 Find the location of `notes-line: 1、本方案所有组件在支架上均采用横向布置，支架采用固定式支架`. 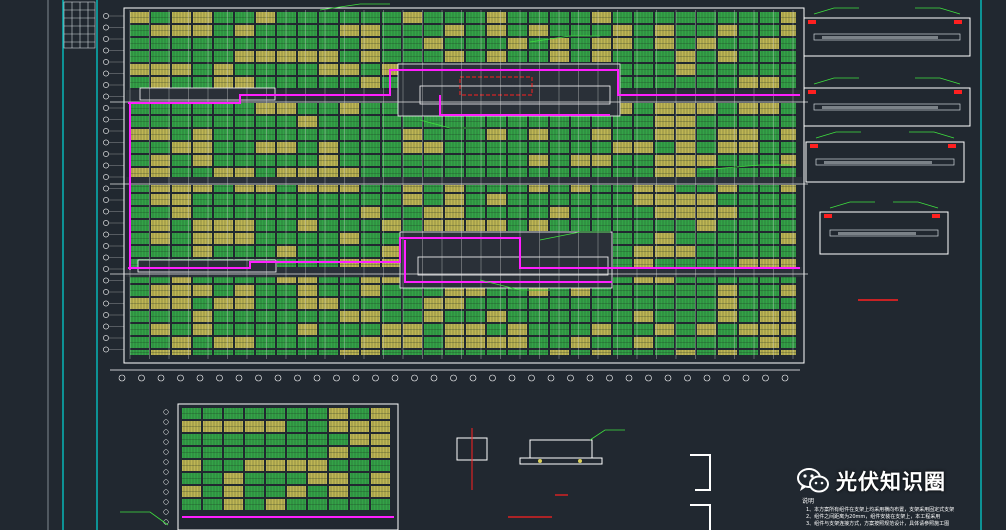

notes-line: 1、本方案所有组件在支架上均采用横向布置，支架采用固定式支架 is located at coordinates (880, 509).